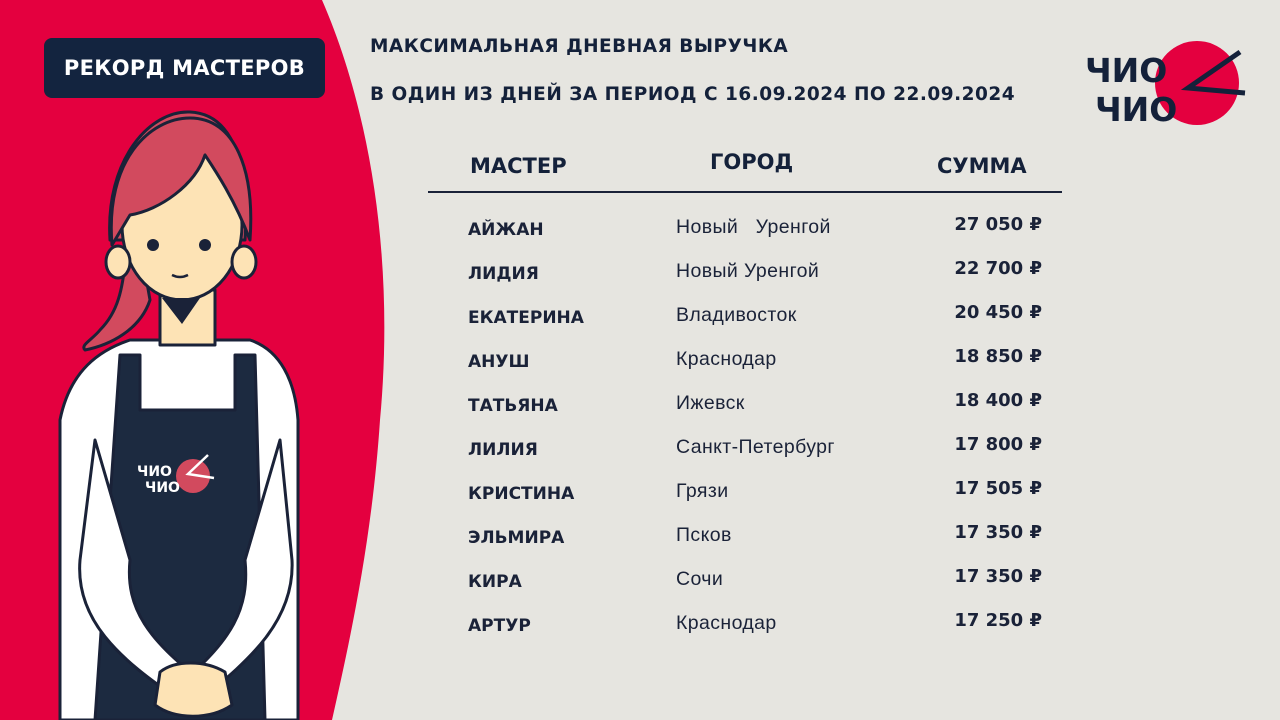 The width and height of the screenshot is (1280, 720). Describe the element at coordinates (998, 444) in the screenshot. I see `sum: 17 800 ₽` at that location.